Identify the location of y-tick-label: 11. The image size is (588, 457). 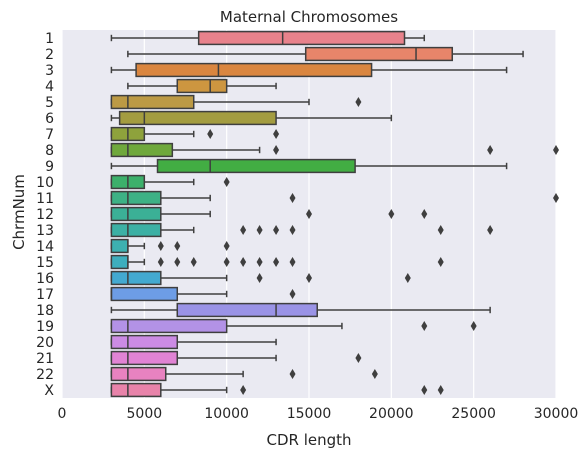
(45, 199).